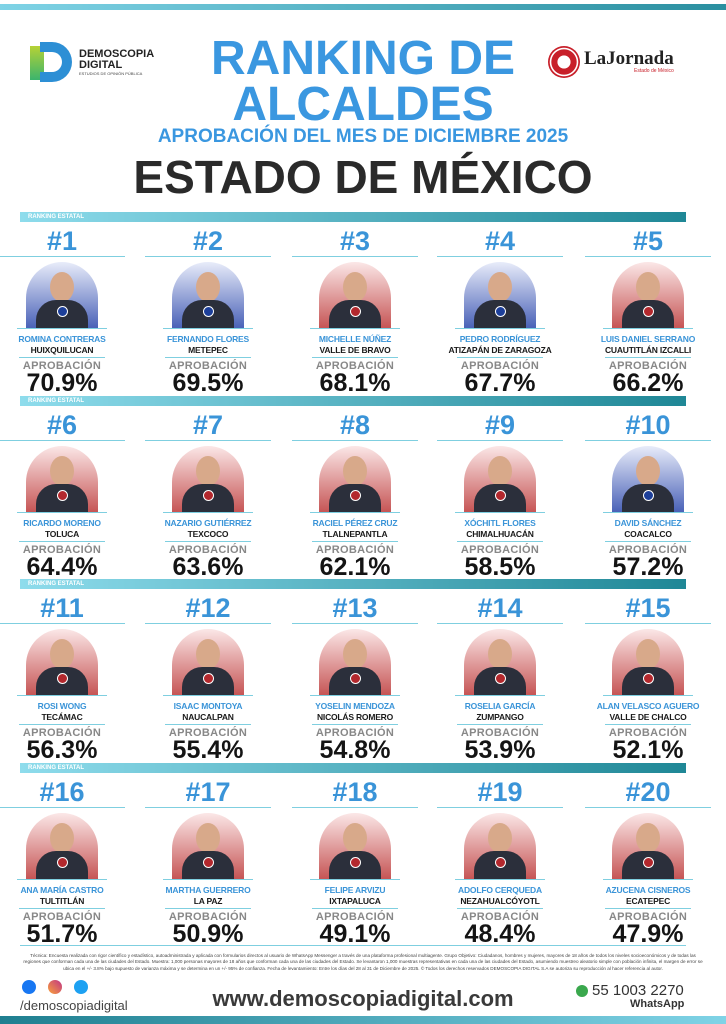 The image size is (726, 1024). I want to click on la-jornada-logo: LaJornada Estado de México, so click(611, 62).